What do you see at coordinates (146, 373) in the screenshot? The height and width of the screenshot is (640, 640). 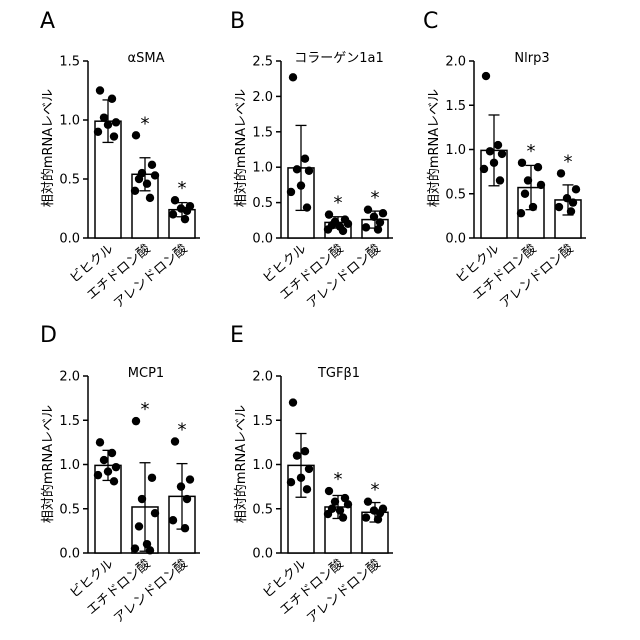 I see `chart-title: MCP1` at bounding box center [146, 373].